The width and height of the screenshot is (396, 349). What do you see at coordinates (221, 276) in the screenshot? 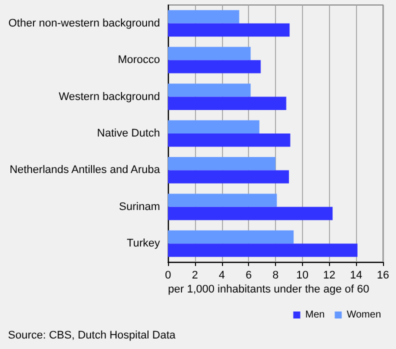
I see `x-tick-label: 4` at bounding box center [221, 276].